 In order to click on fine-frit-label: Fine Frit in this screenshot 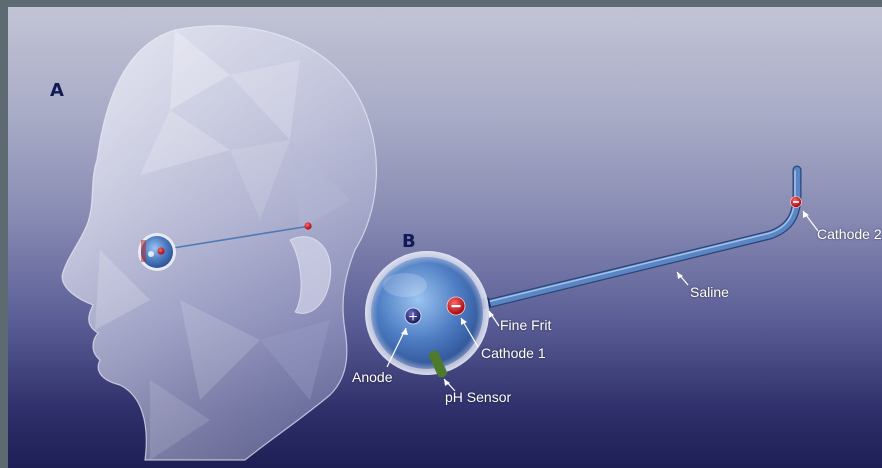, I will do `click(526, 325)`.